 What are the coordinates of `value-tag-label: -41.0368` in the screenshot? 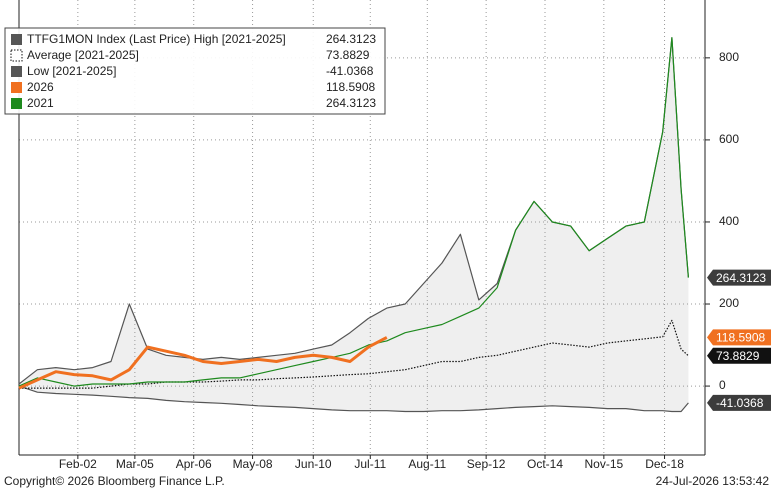 It's located at (740, 403).